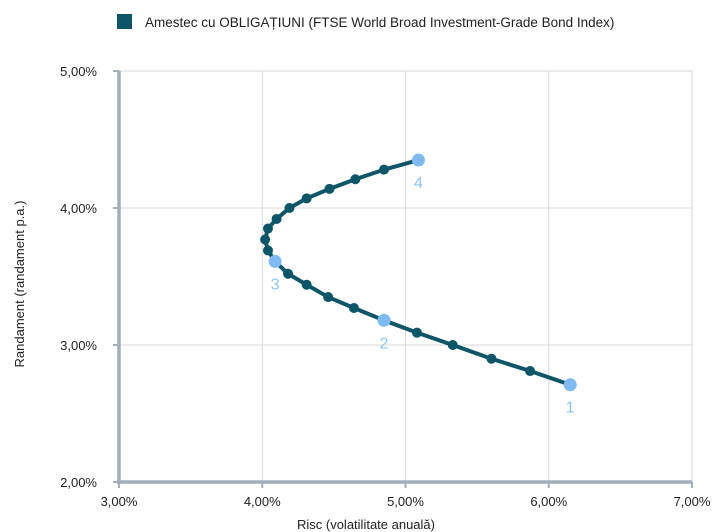 The width and height of the screenshot is (712, 532). What do you see at coordinates (119, 501) in the screenshot?
I see `x-tick-label-0: 3,00%` at bounding box center [119, 501].